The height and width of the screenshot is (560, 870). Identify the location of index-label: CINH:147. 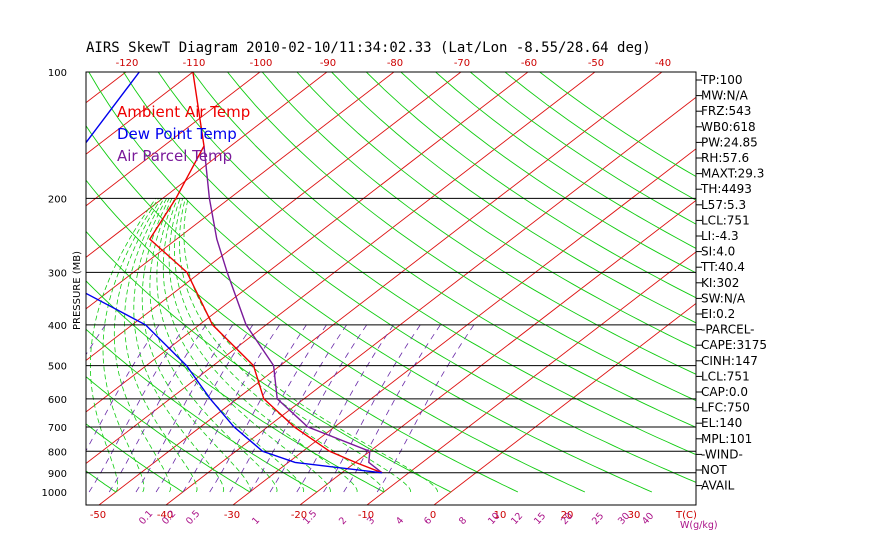
(729, 361).